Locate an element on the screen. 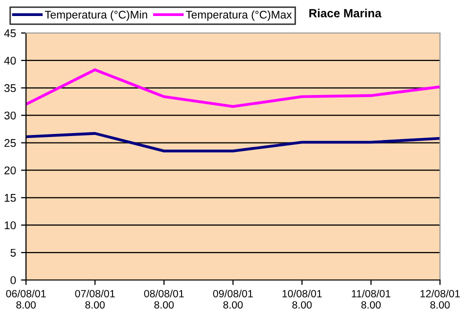 This screenshot has width=460, height=316. x-tick-label: 06/08/01 8.00 is located at coordinates (26, 299).